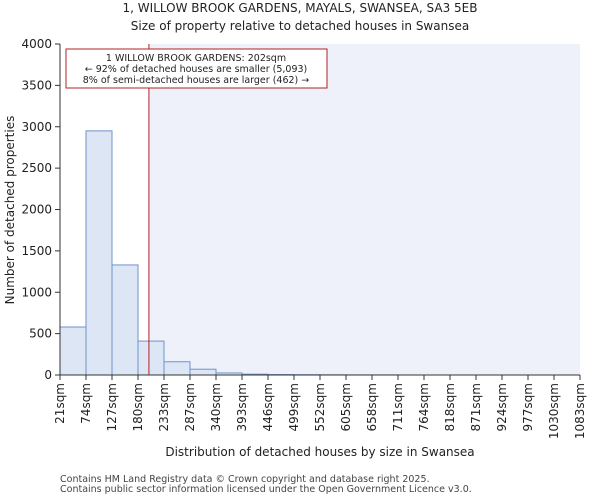 This screenshot has height=500, width=600. What do you see at coordinates (424, 407) in the screenshot?
I see `x-tick-label: 764sqm` at bounding box center [424, 407].